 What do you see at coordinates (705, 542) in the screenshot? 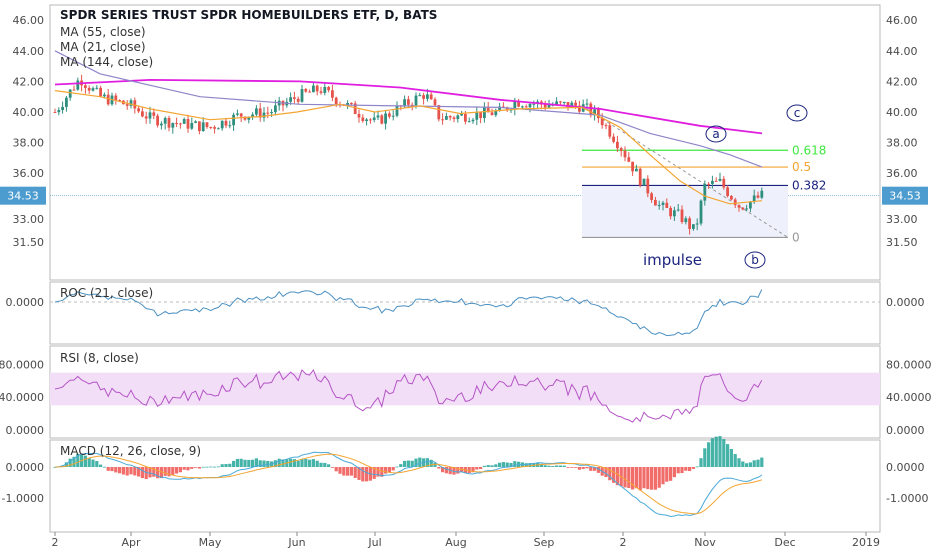
I see `x-tick-label: Nov` at bounding box center [705, 542].